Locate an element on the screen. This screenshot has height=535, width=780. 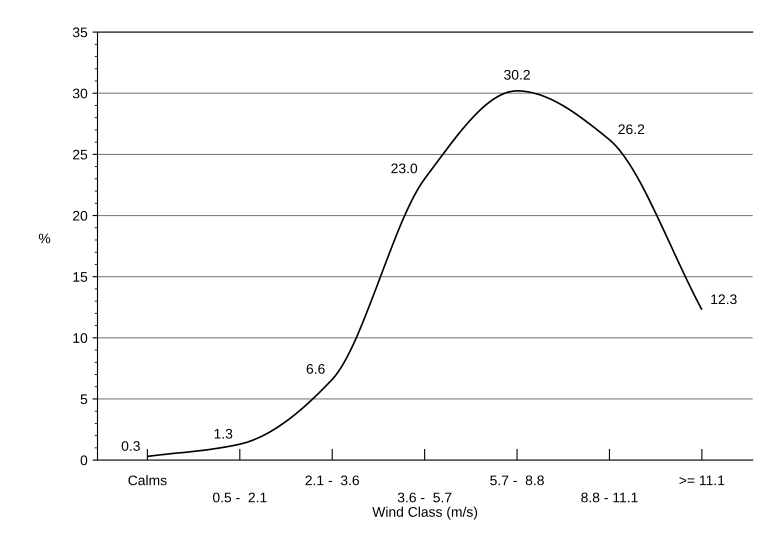
y-tick-label: 25 is located at coordinates (80, 155).